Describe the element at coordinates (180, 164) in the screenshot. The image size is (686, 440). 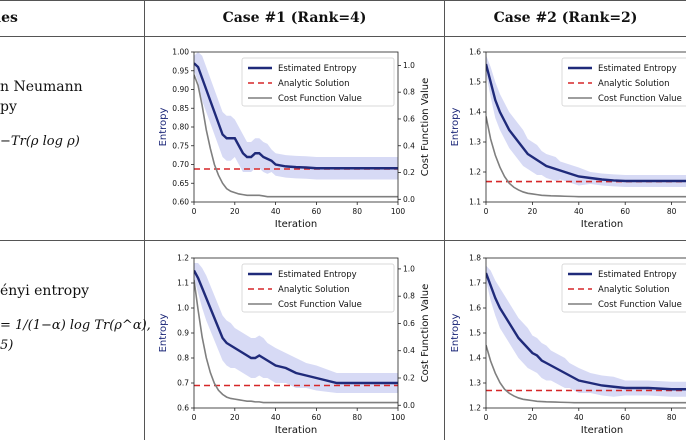
I see `y-tick-label: 0.70` at that location.